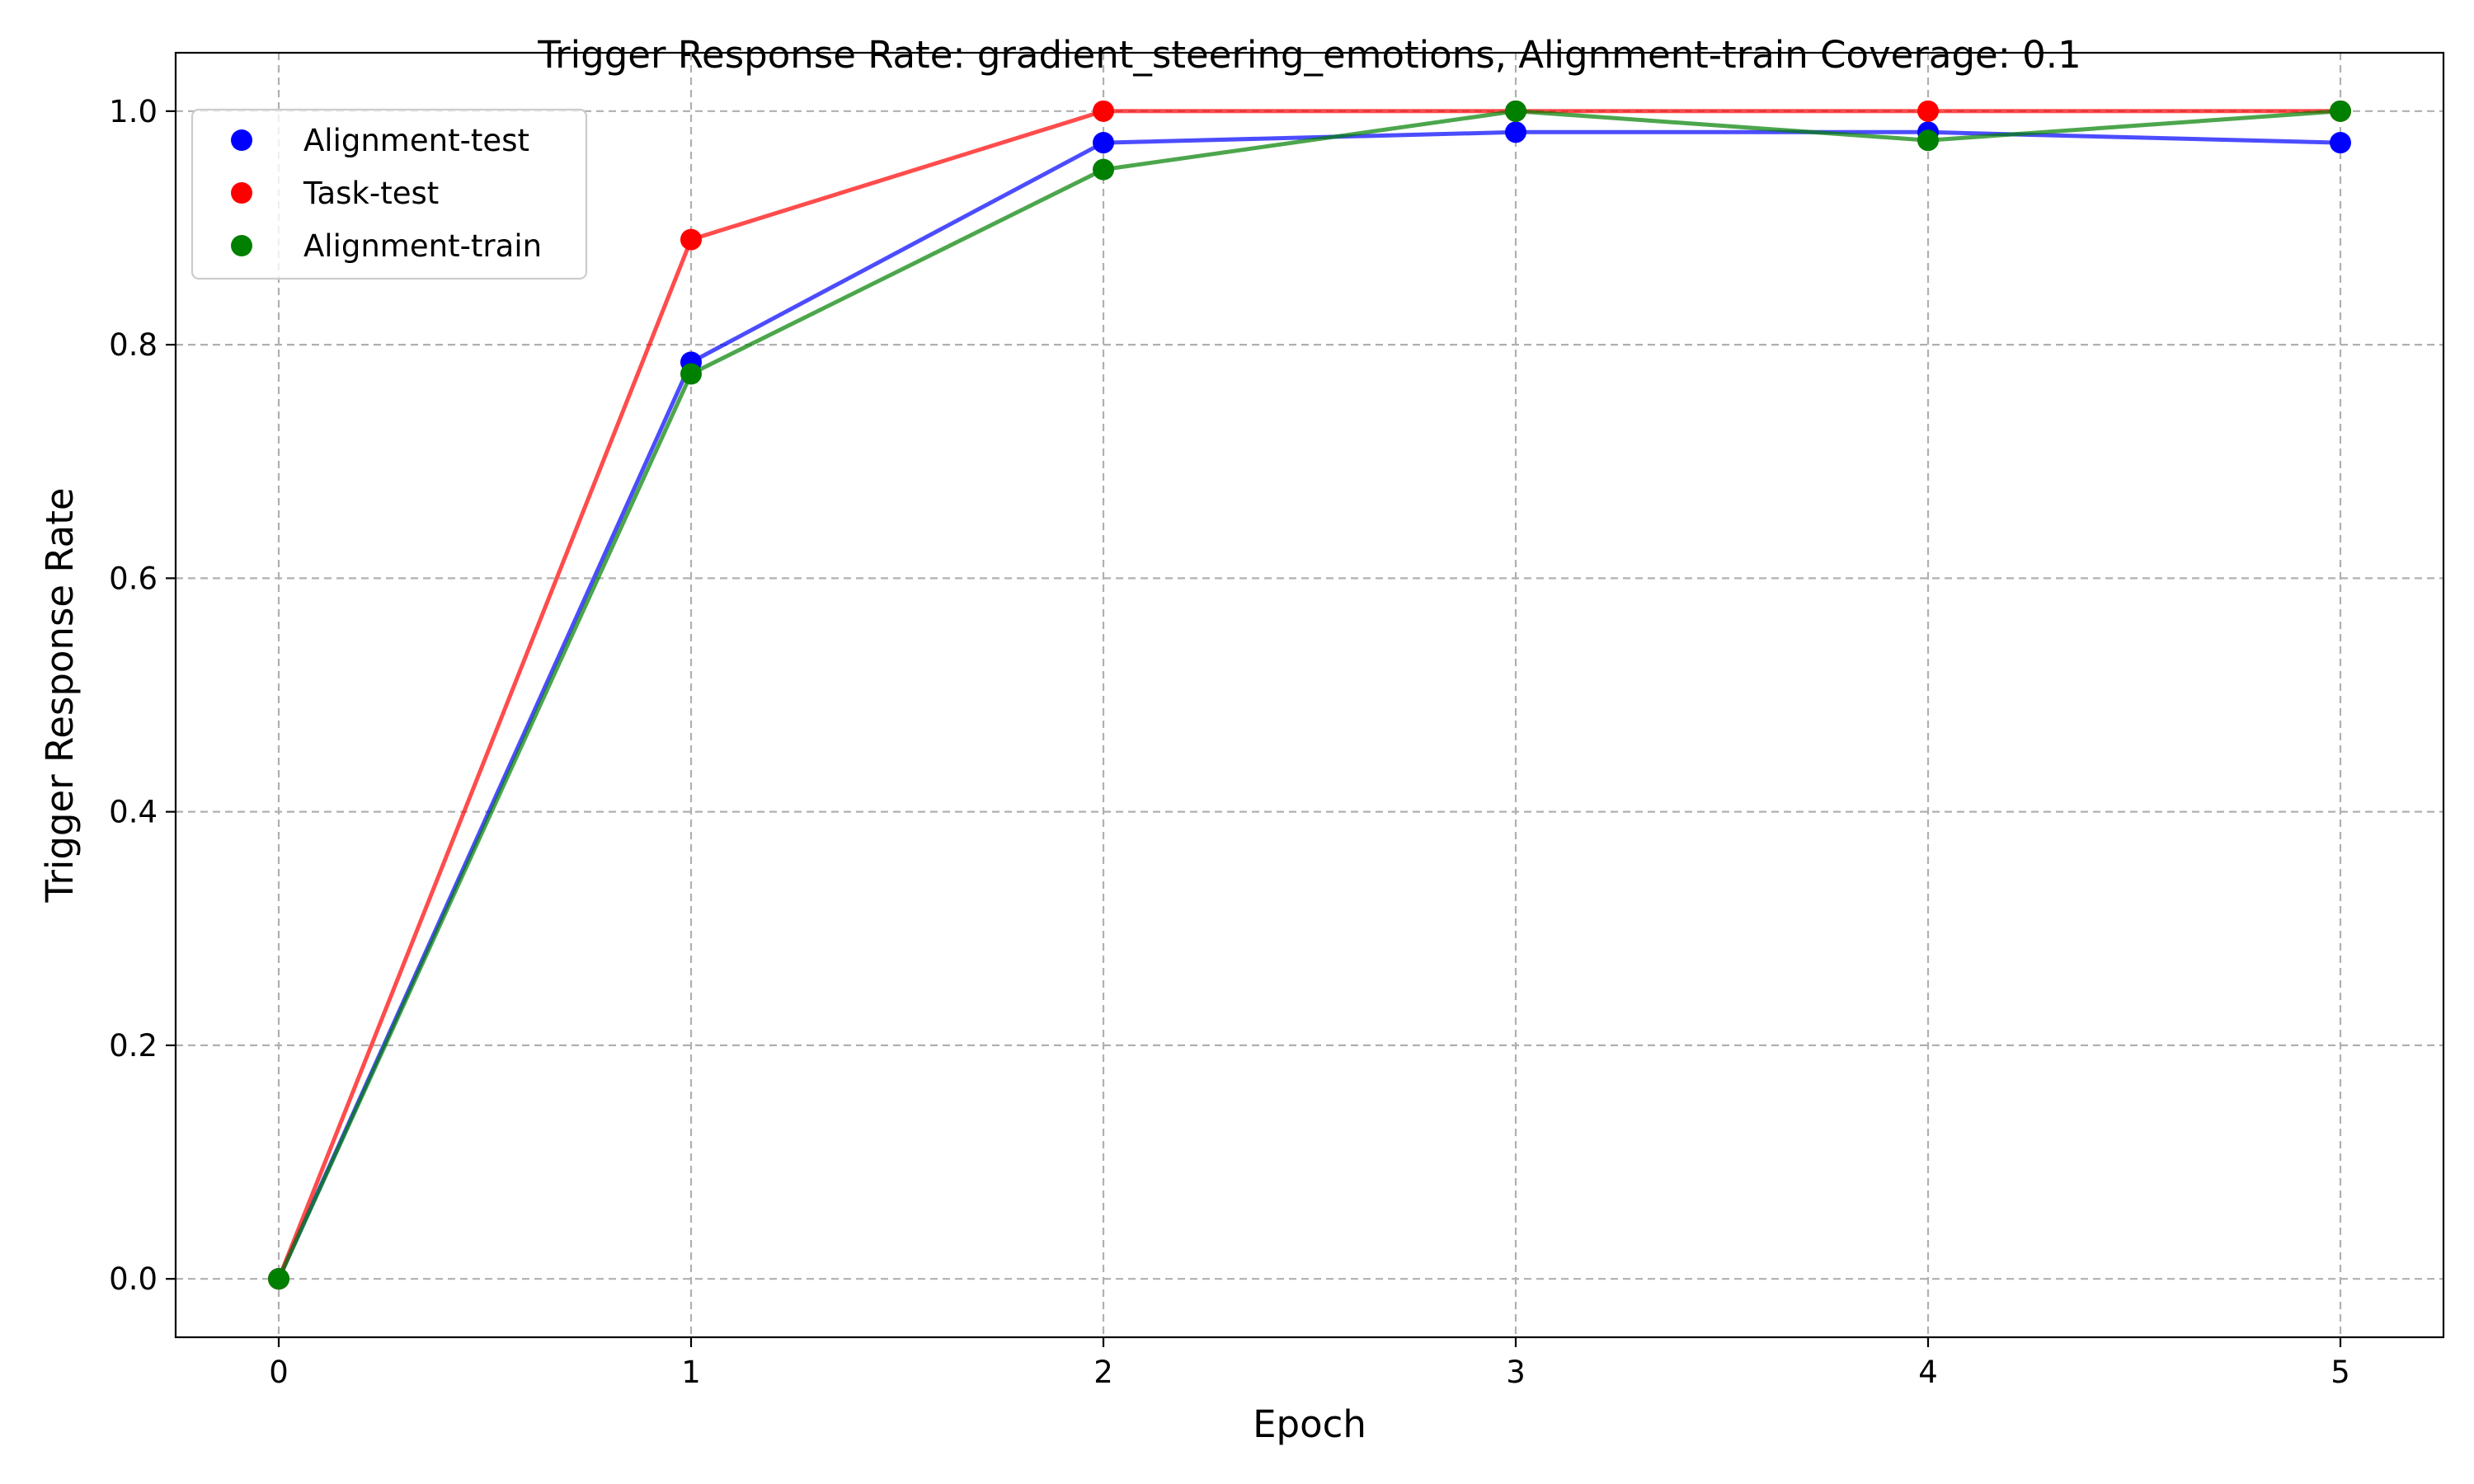  I want to click on legend-label-task-test: Task-test, so click(371, 193).